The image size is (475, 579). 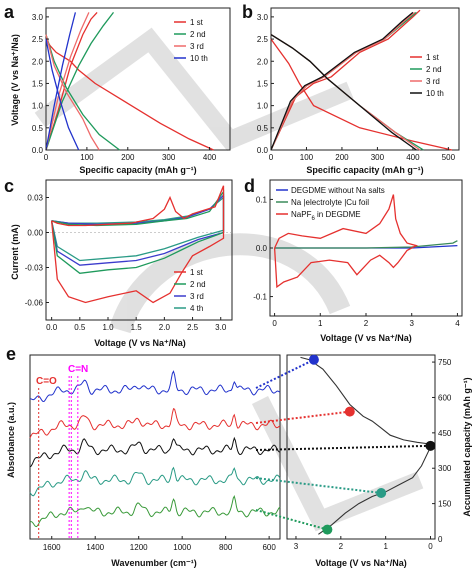 What do you see at coordinates (291, 520) in the screenshot?
I see `connector-green` at bounding box center [291, 520].